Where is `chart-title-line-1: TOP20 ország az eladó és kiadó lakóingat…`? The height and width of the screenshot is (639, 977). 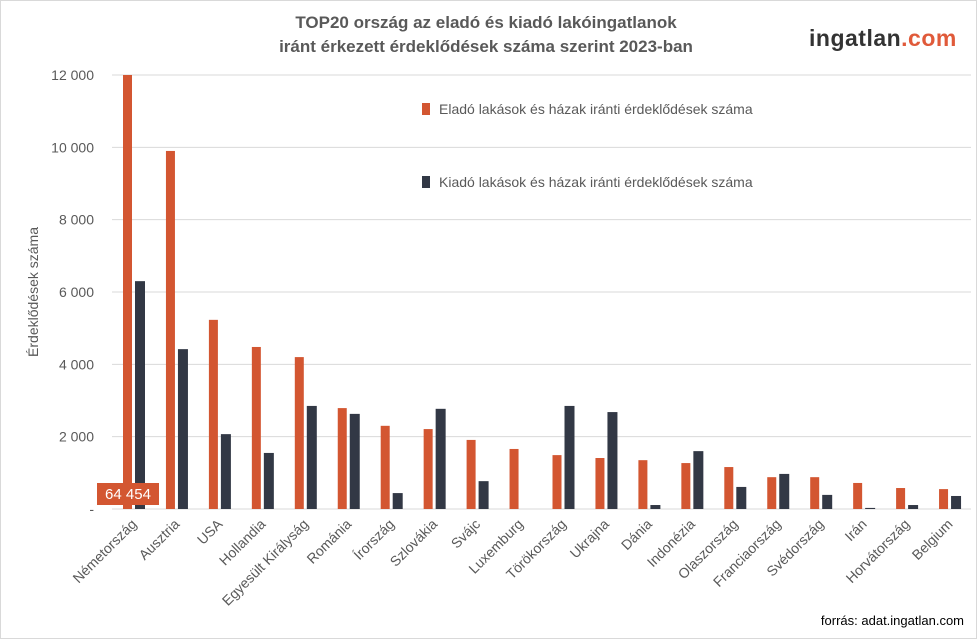
chart-title-line-1: TOP20 ország az eladó és kiadó lakóingat… is located at coordinates (486, 22).